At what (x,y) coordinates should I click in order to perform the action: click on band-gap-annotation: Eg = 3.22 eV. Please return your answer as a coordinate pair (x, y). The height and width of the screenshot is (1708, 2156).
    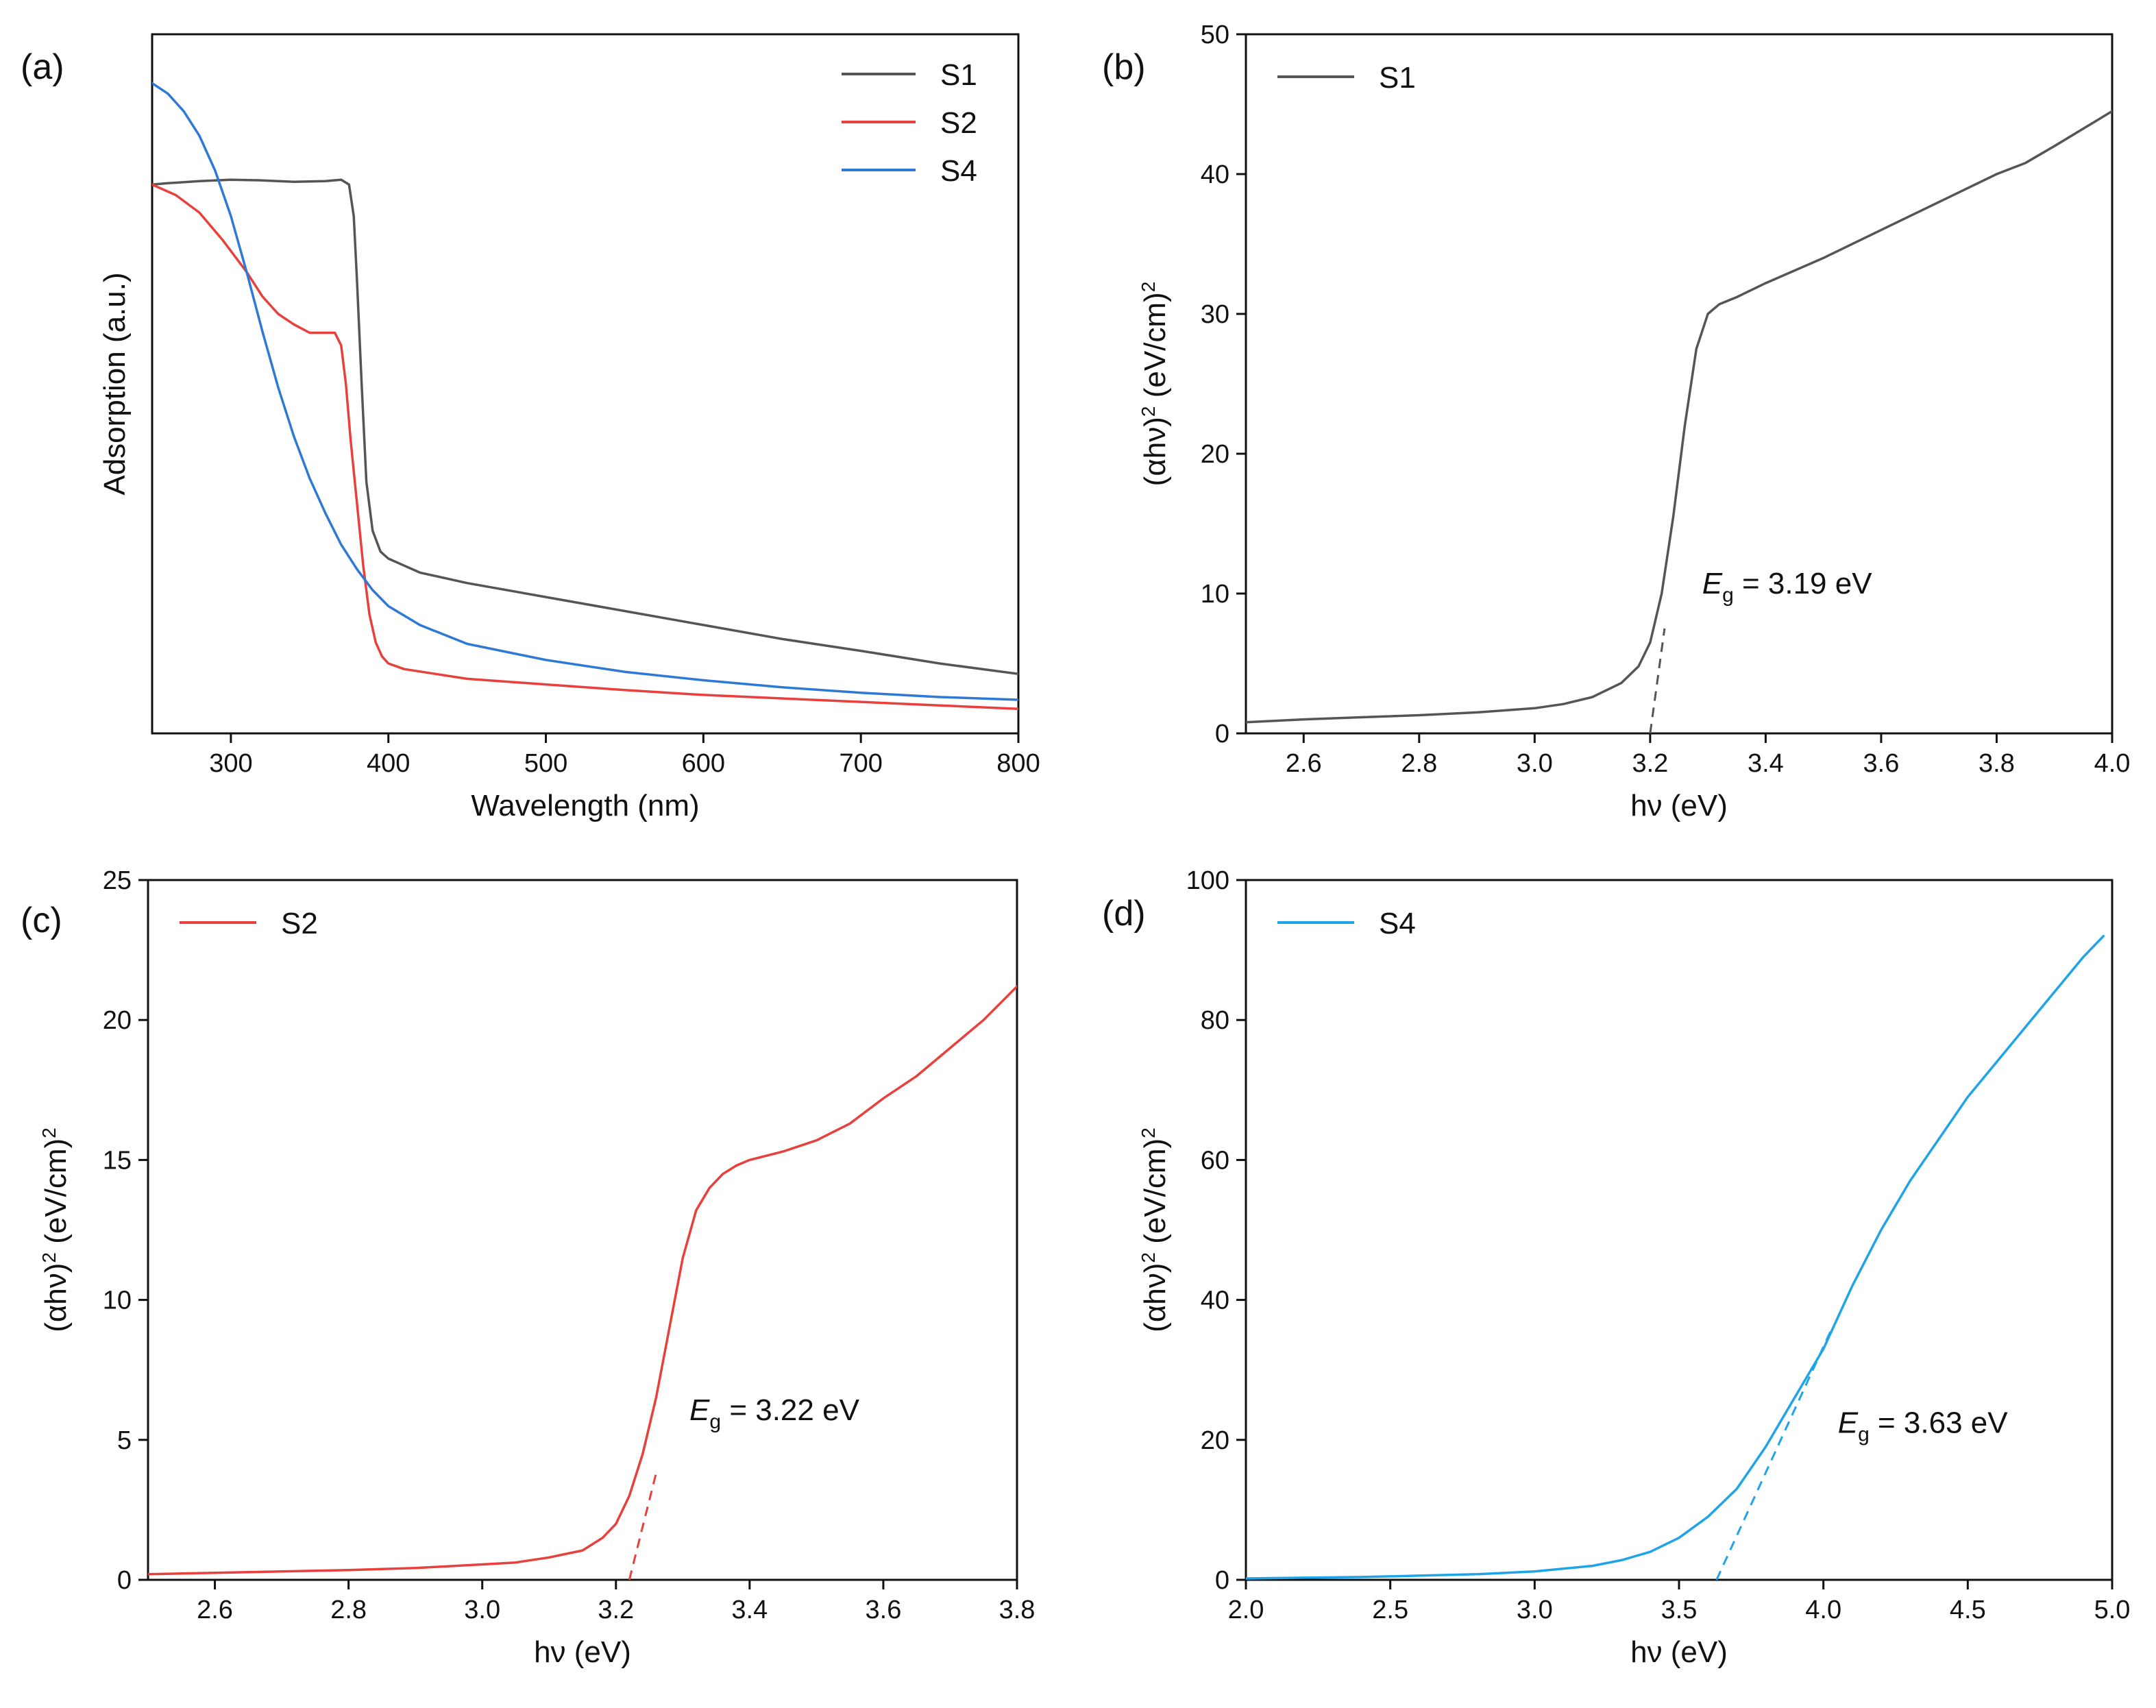
    Looking at the image, I should click on (774, 1413).